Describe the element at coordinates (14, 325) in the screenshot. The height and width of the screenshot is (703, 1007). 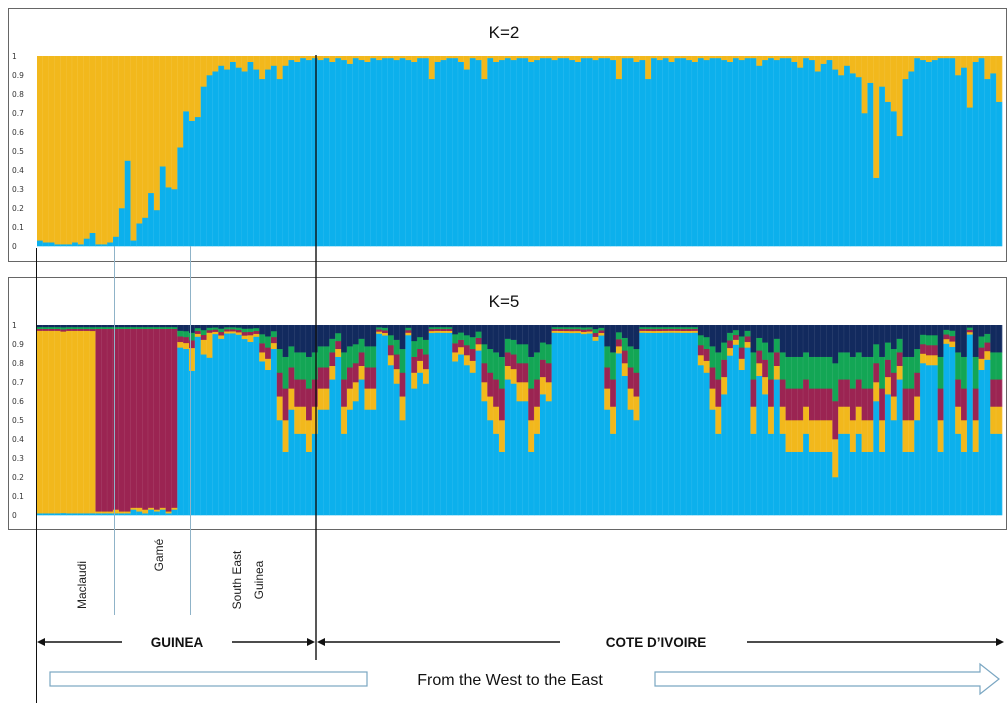
I see `k5-y-tick-label: 1` at that location.